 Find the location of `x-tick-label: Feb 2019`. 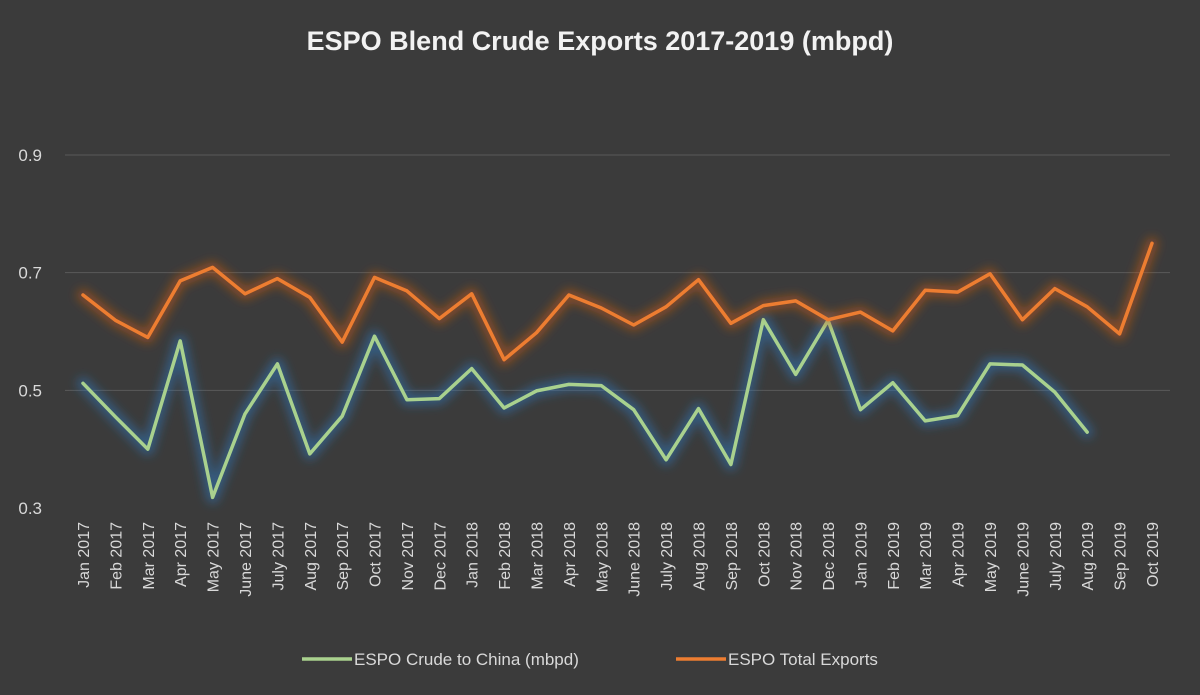

x-tick-label: Feb 2019 is located at coordinates (894, 556).